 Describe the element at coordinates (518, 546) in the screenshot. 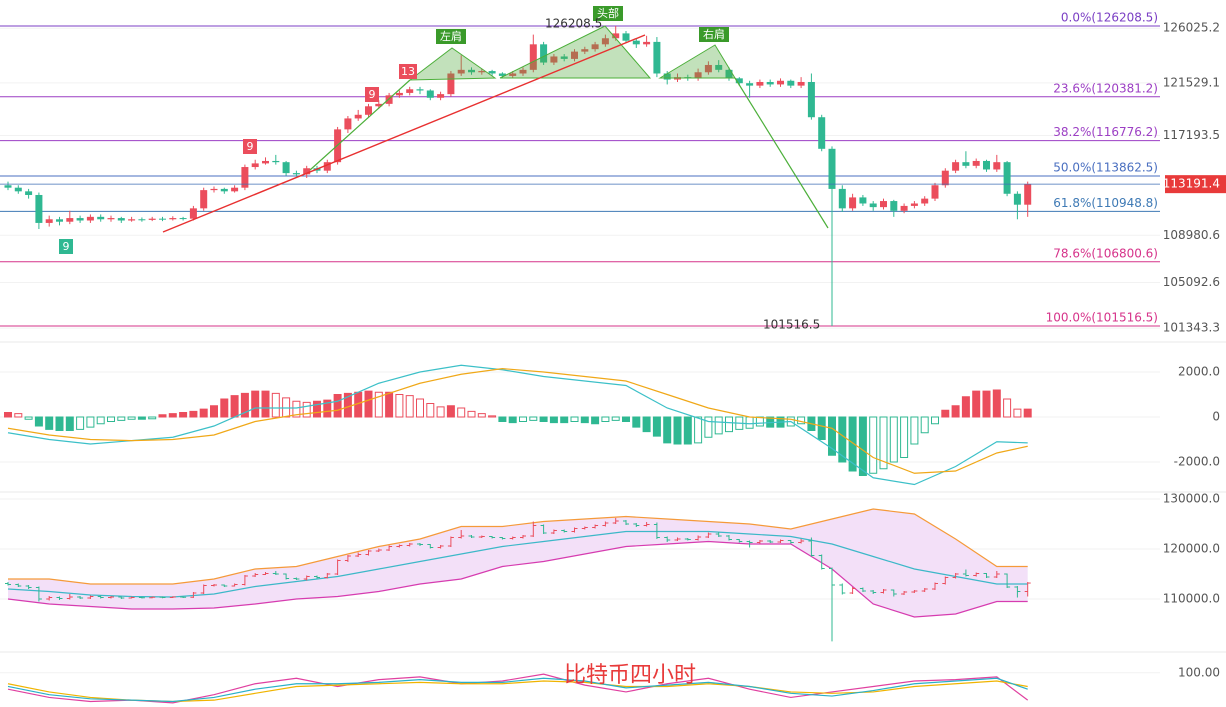

I see `upper-band` at that location.